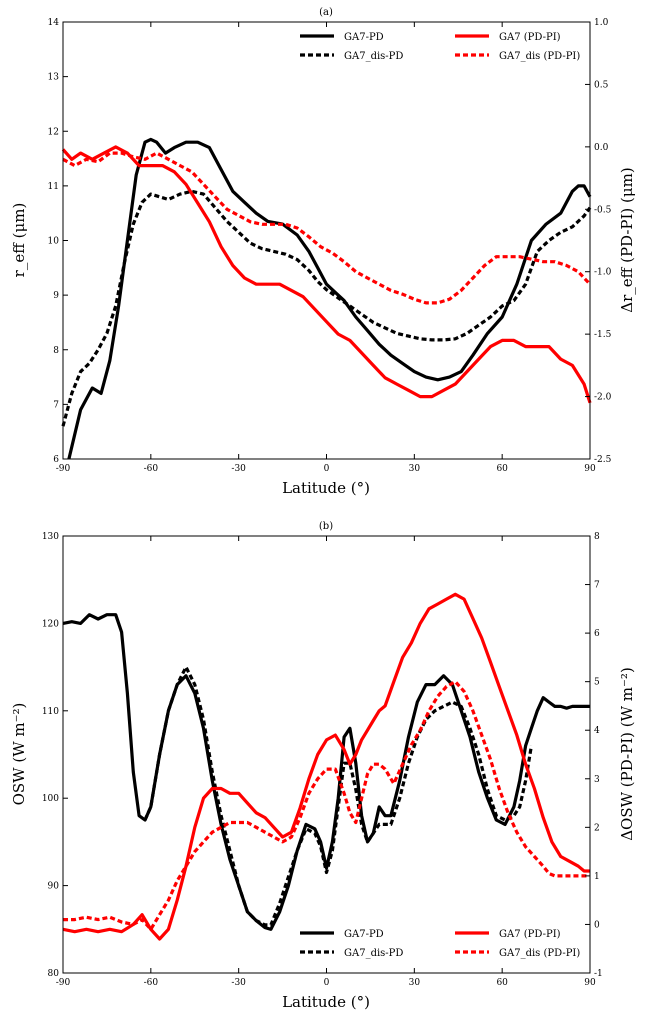  I want to click on panel-b-right-tick-label: 3, so click(597, 780).